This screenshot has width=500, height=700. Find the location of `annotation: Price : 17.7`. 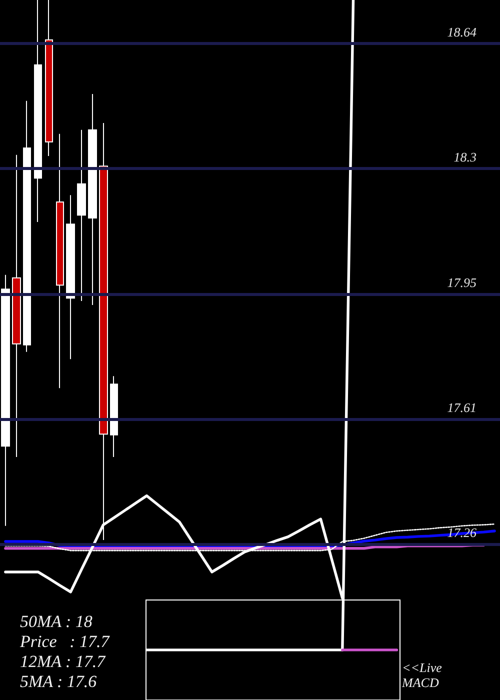

annotation: Price : 17.7 is located at coordinates (65, 642).